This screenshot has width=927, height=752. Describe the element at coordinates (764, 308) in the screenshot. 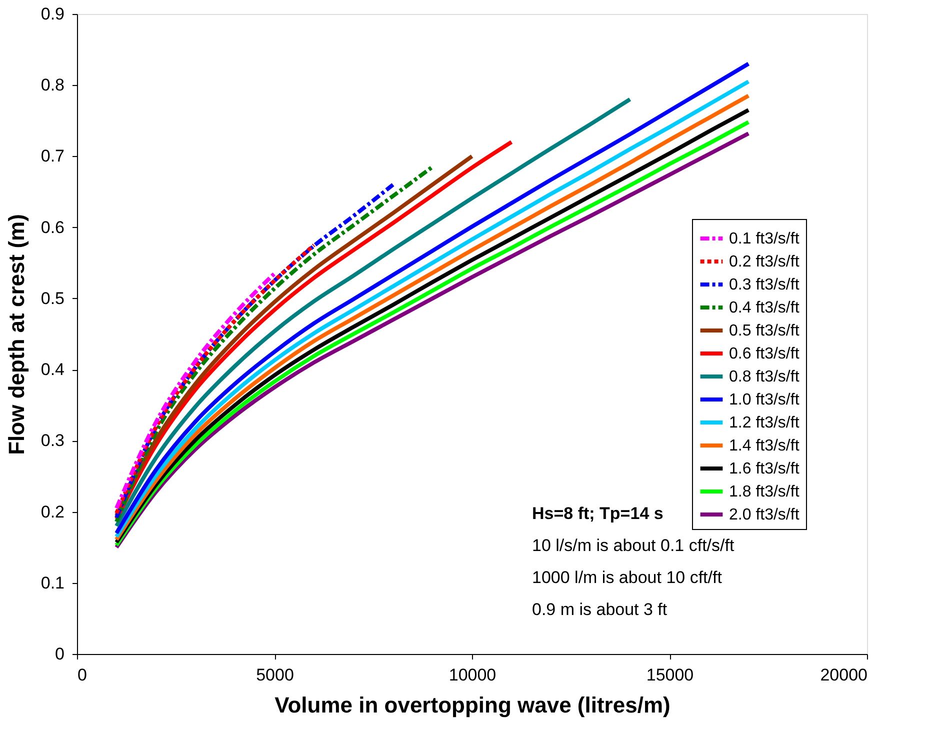

I see `legend-label: 0.4 ft3/s/ft` at that location.